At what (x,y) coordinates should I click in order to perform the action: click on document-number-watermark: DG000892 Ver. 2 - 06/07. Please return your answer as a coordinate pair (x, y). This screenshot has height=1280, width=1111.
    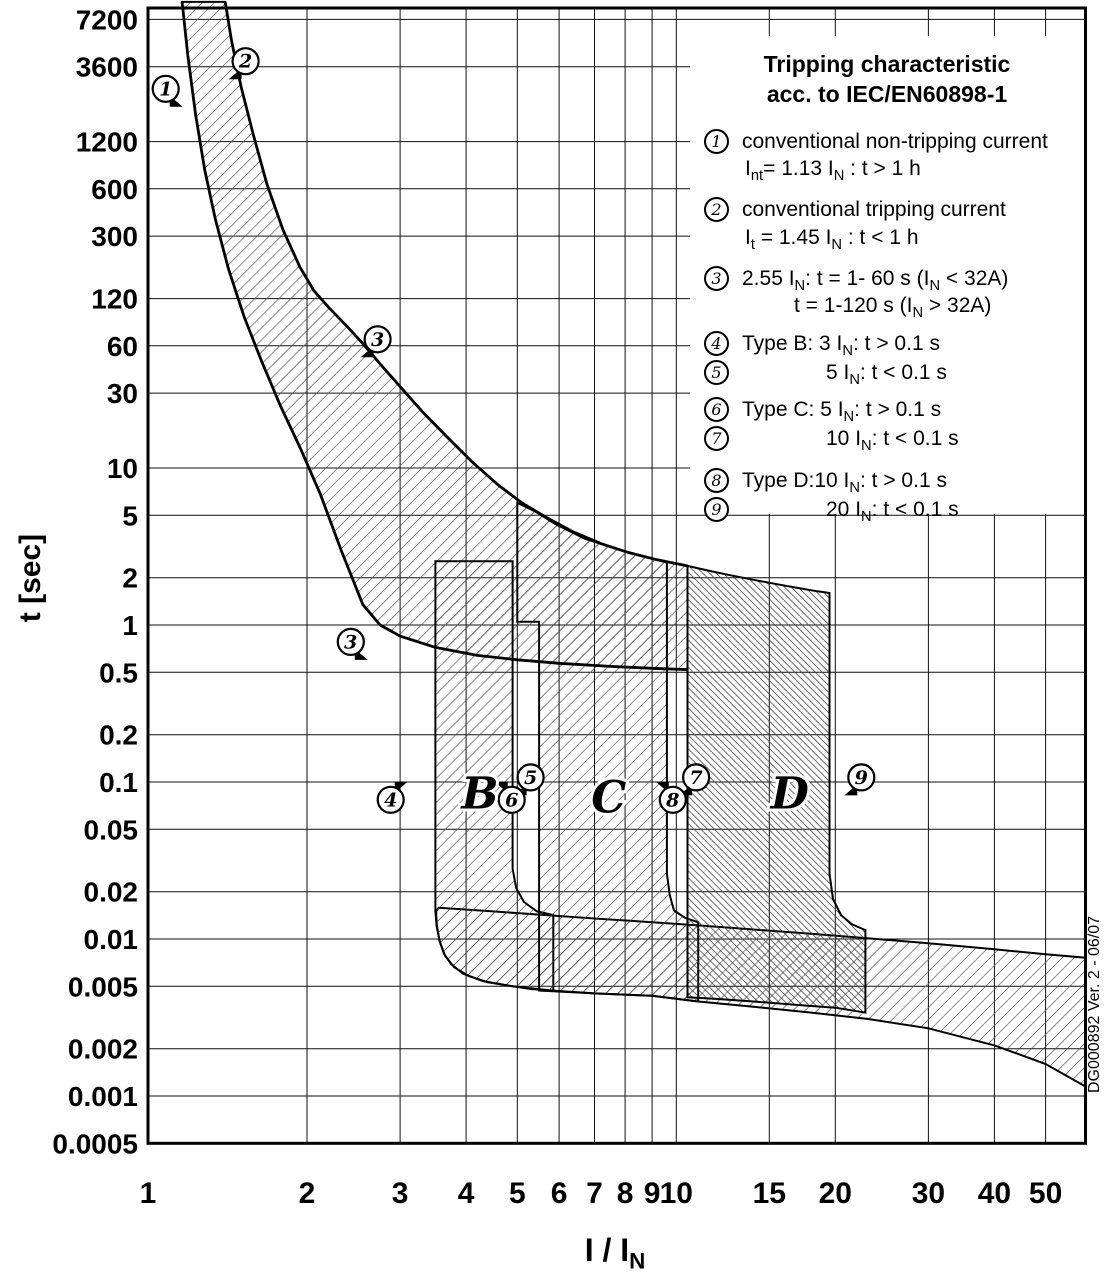
    Looking at the image, I should click on (1094, 1004).